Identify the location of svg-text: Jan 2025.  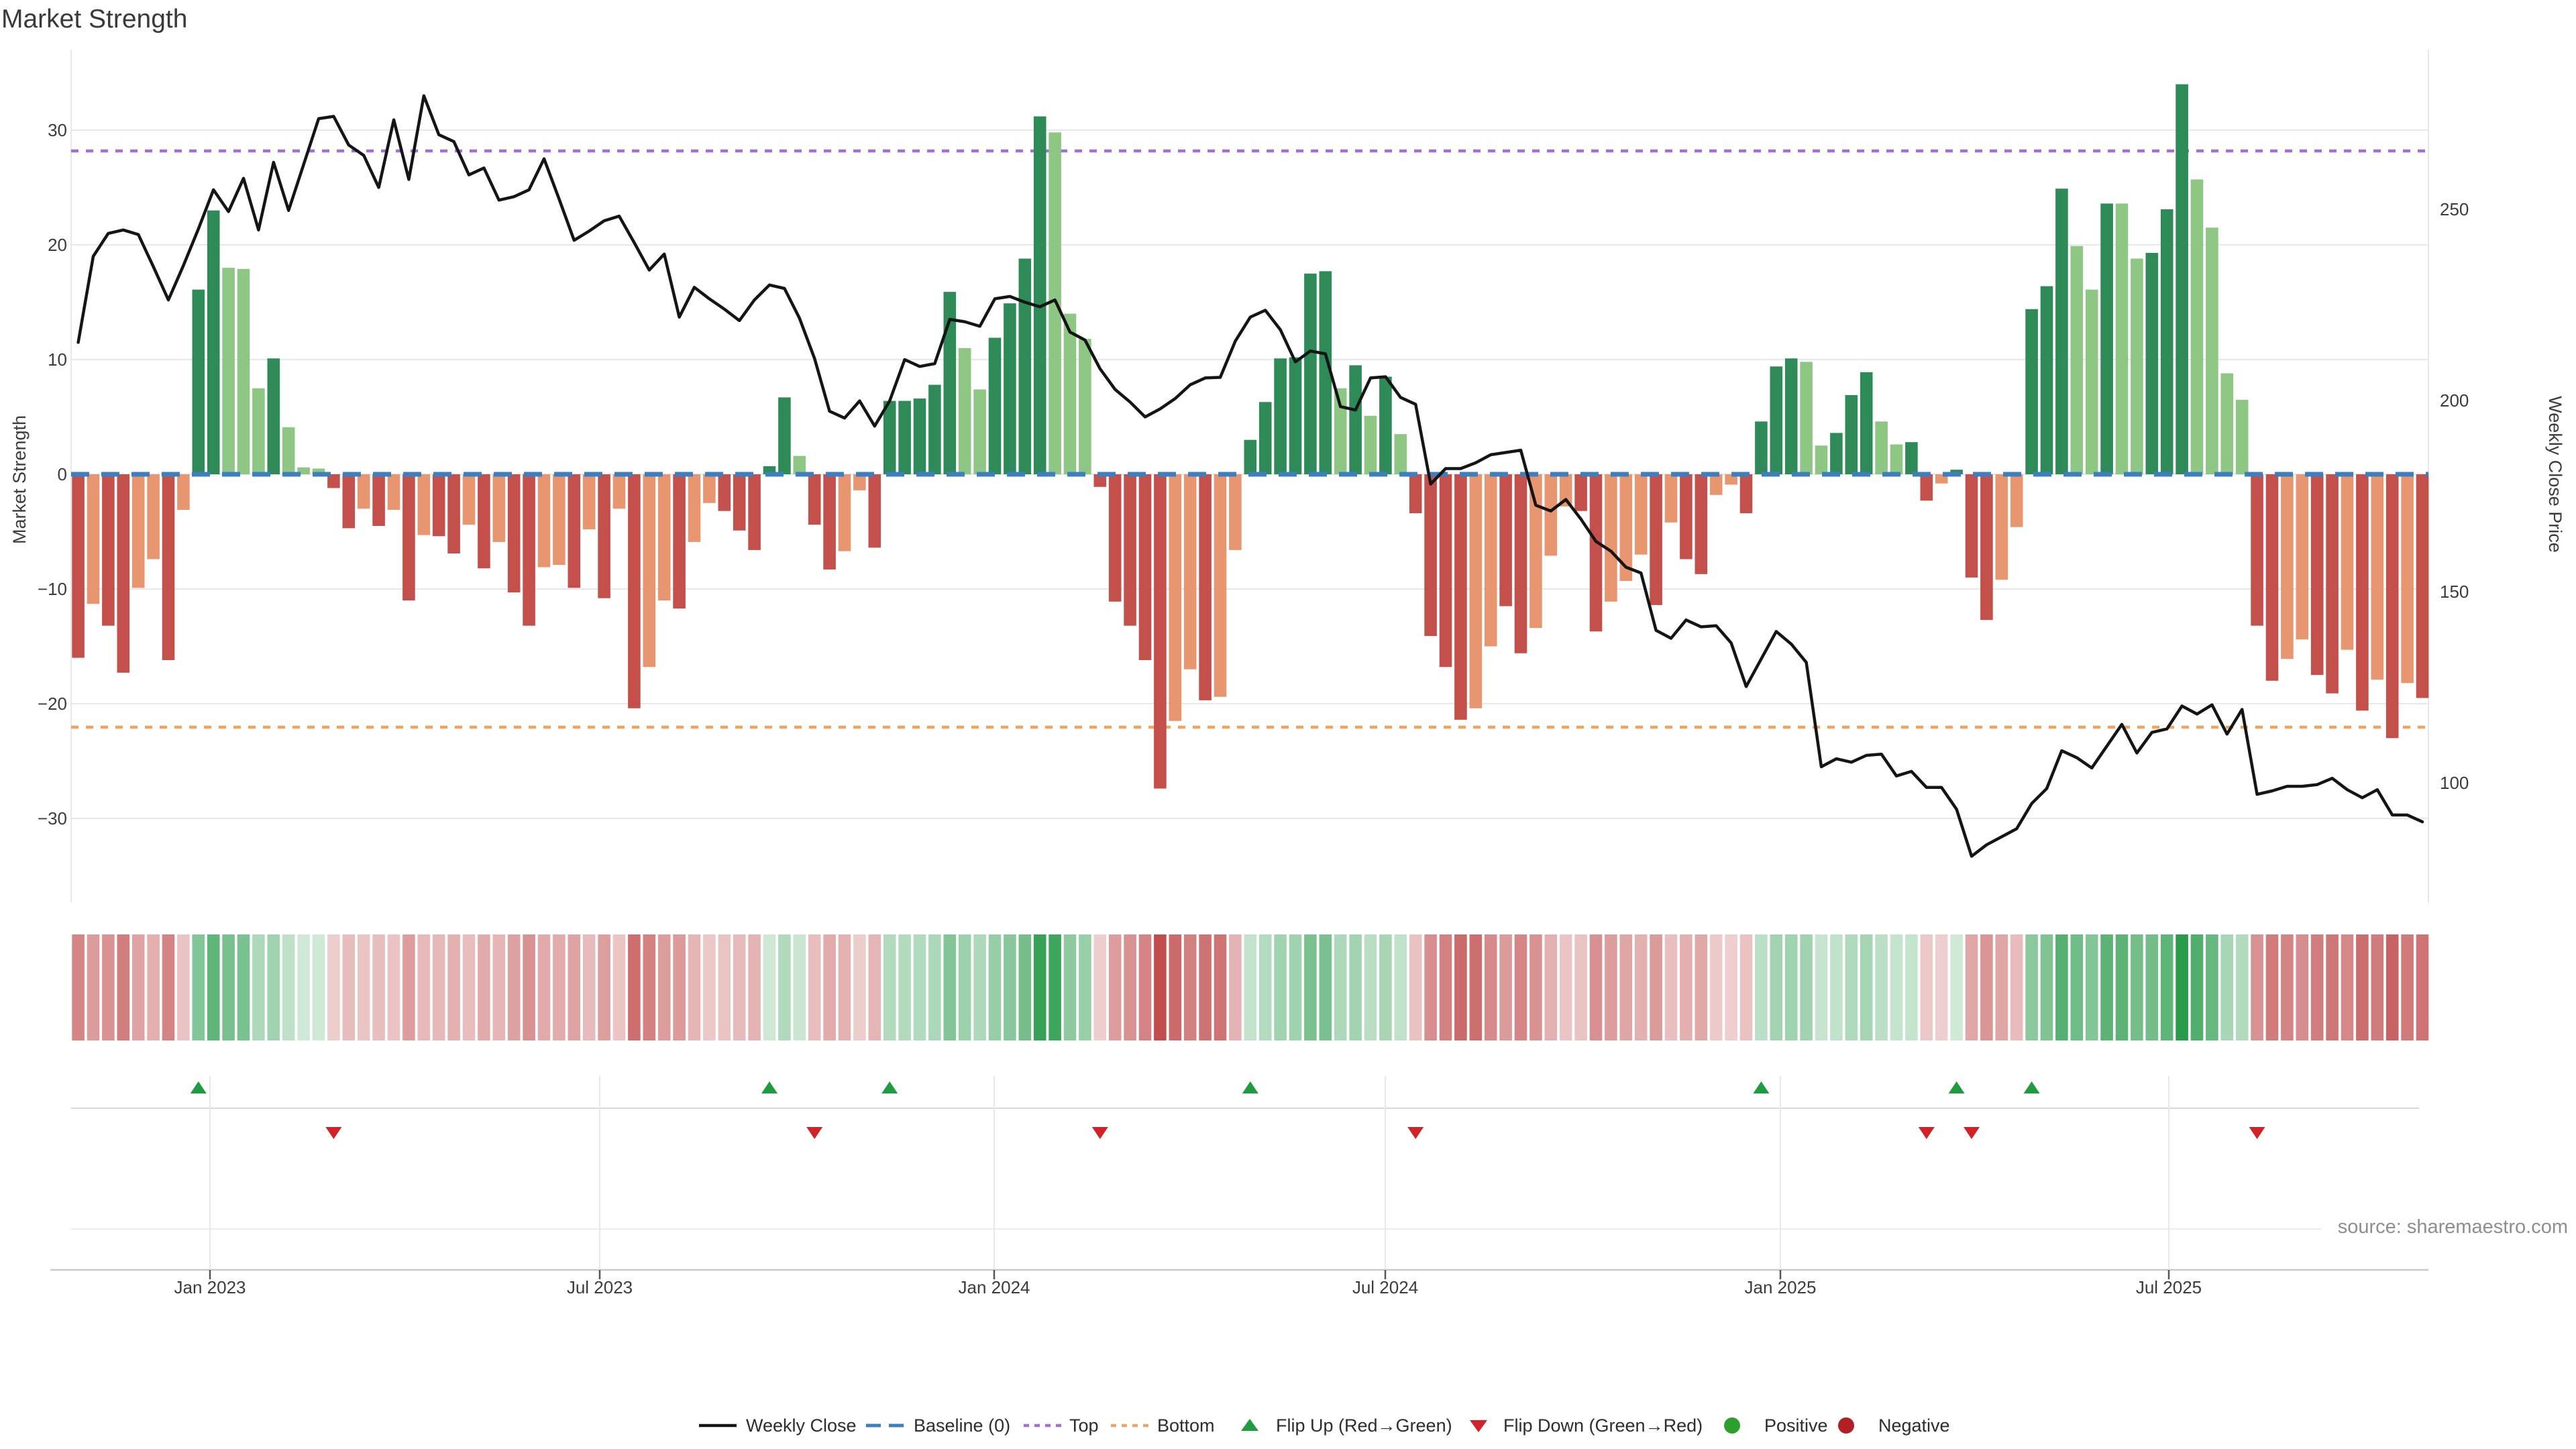
(1781, 1287).